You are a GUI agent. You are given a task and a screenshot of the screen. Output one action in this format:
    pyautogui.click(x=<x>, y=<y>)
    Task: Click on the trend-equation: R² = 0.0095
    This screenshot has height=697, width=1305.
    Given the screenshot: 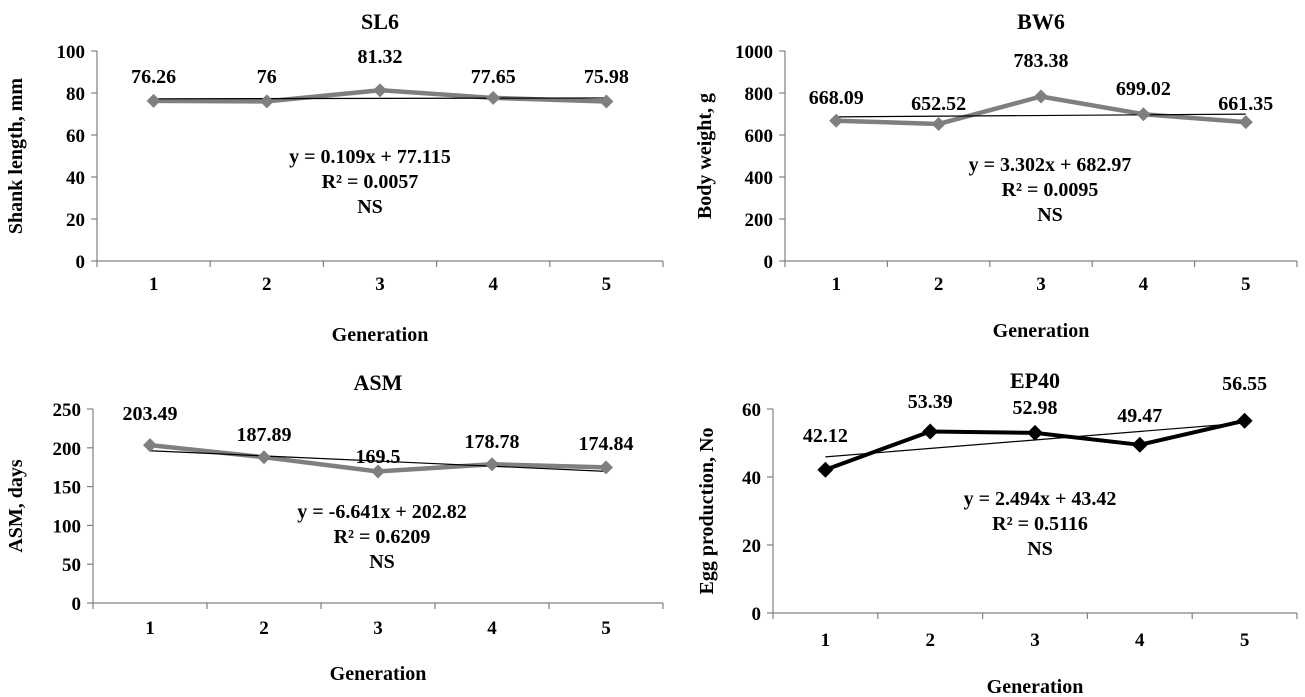 What is the action you would take?
    pyautogui.click(x=1050, y=190)
    